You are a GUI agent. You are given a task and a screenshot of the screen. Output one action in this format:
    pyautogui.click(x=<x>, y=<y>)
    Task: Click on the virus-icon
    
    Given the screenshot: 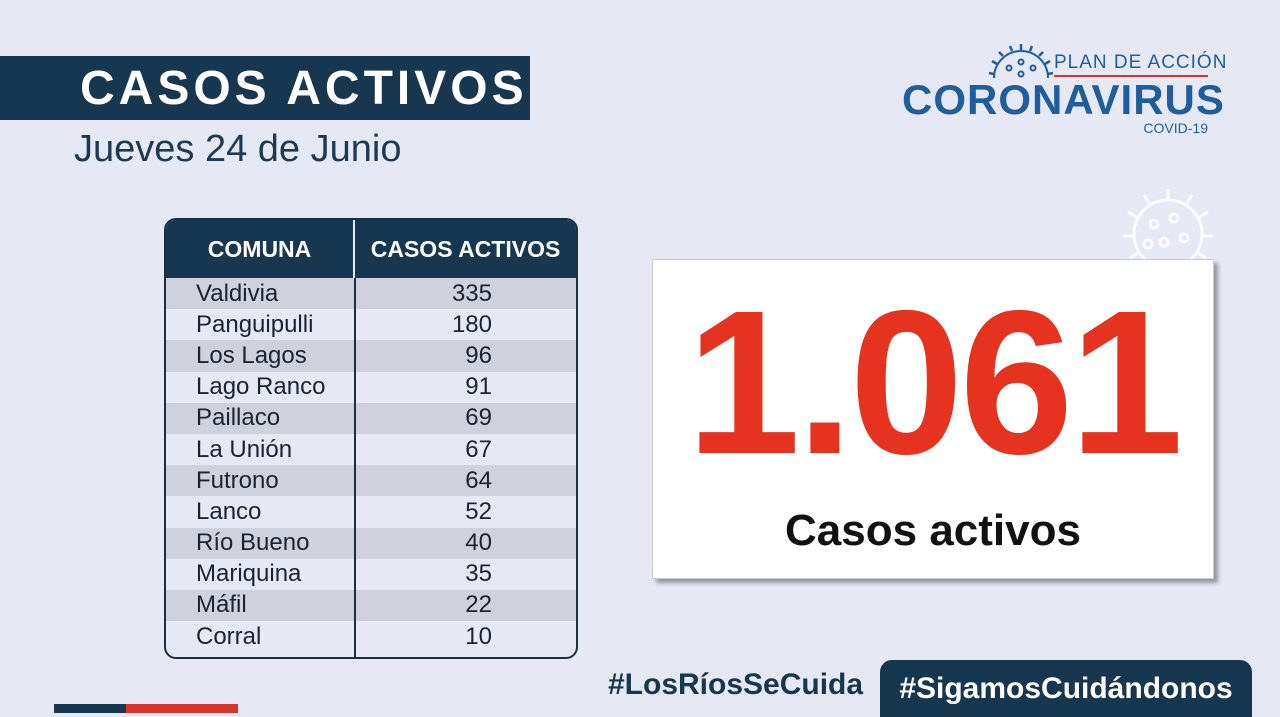 What is the action you would take?
    pyautogui.click(x=1021, y=61)
    